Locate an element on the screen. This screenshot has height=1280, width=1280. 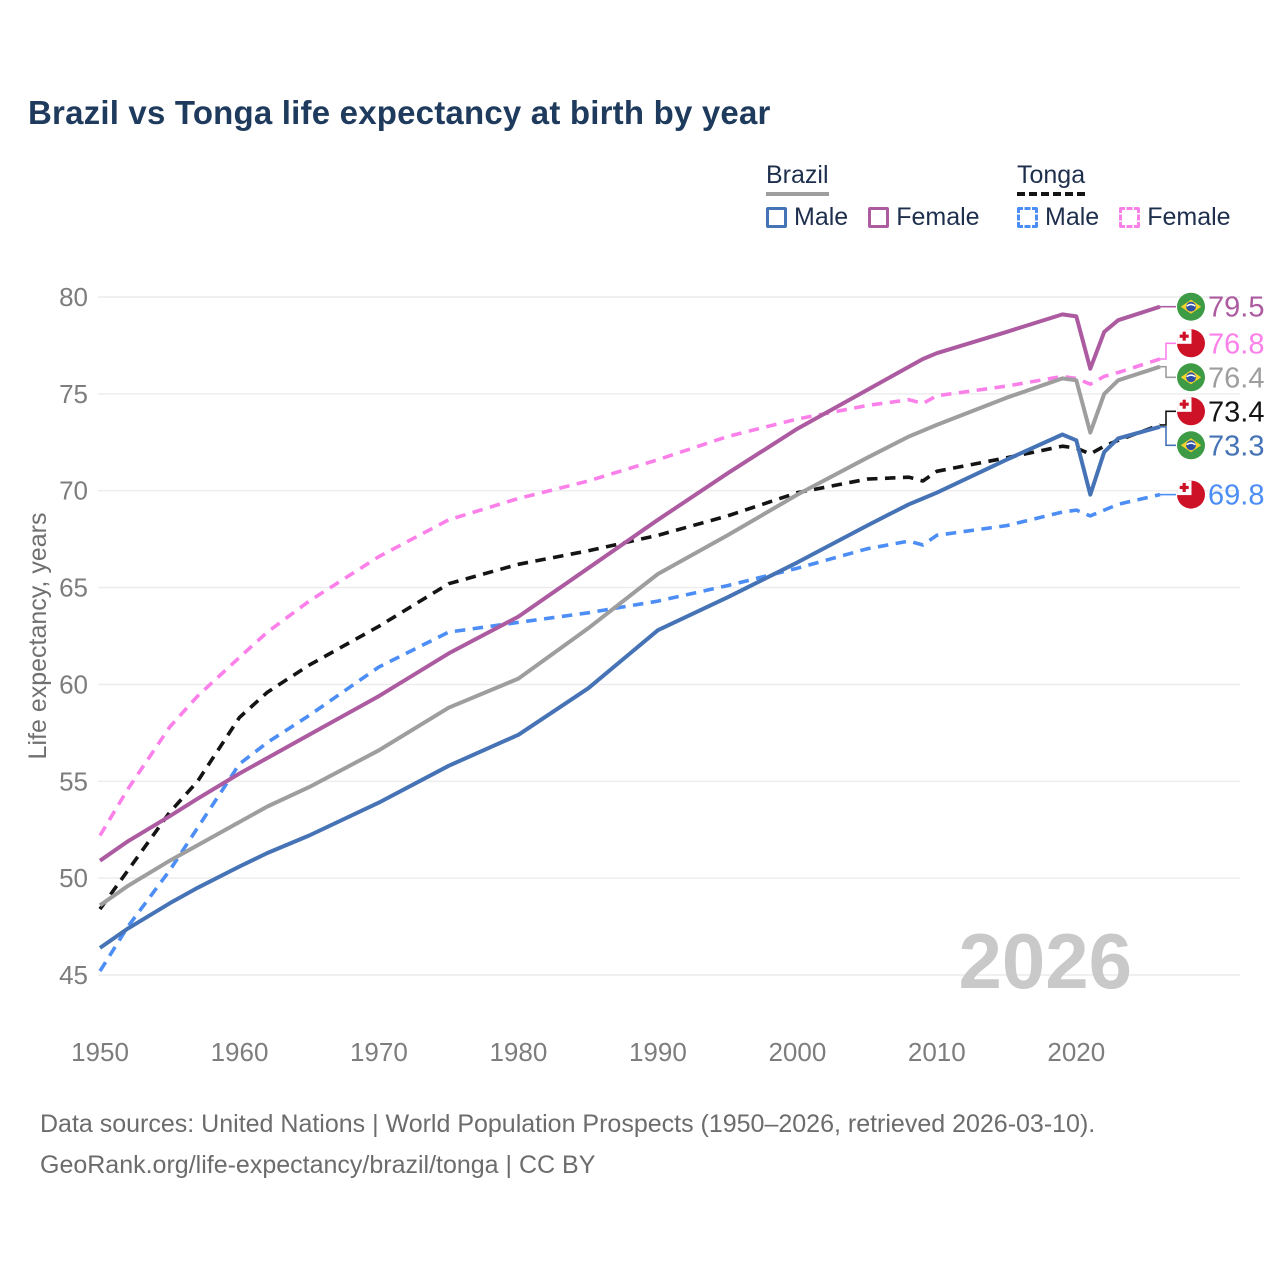
legend-country-tonga: Tonga is located at coordinates (1051, 179).